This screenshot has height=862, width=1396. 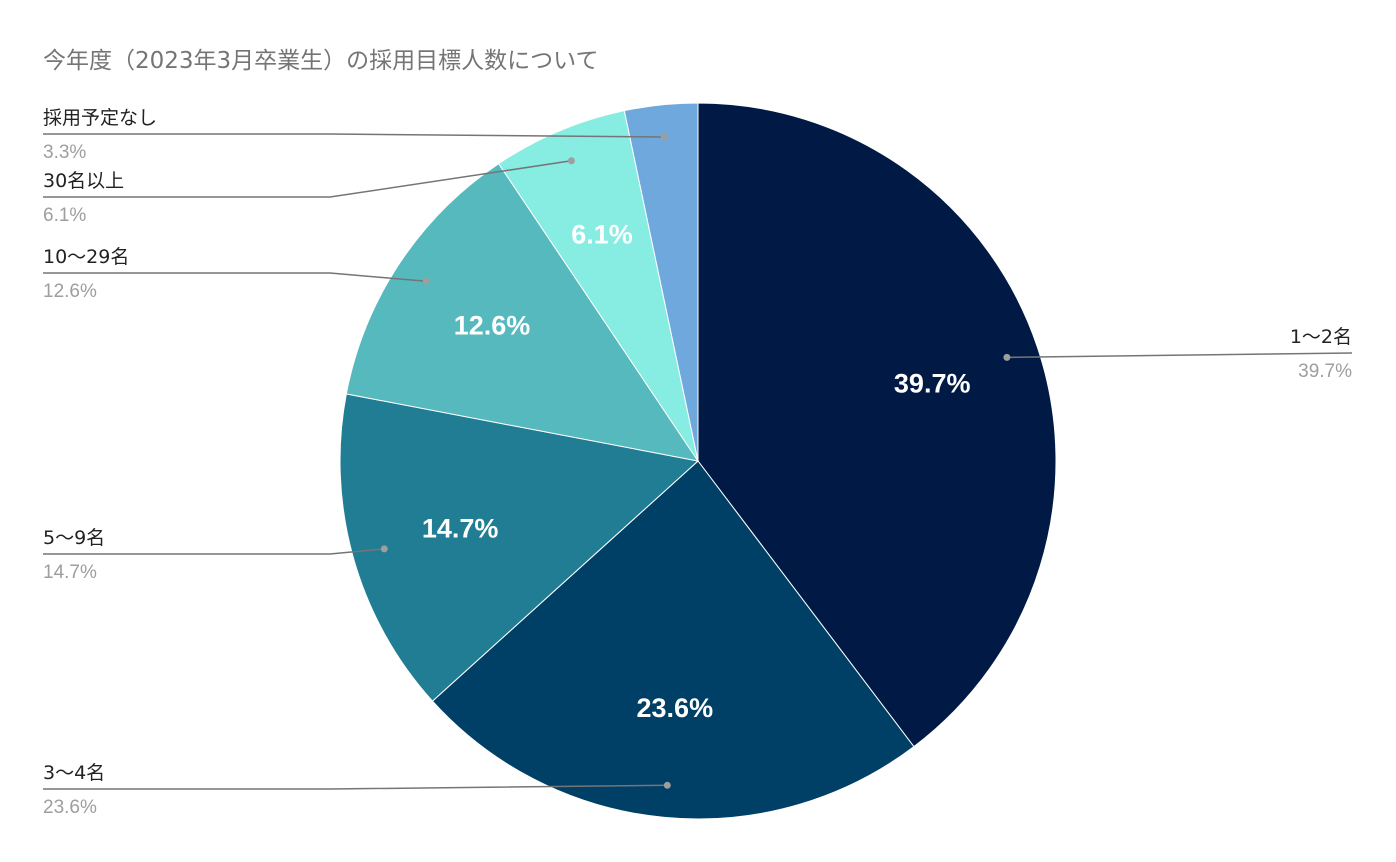 I want to click on callout-value-label: 23.6%, so click(x=70, y=807).